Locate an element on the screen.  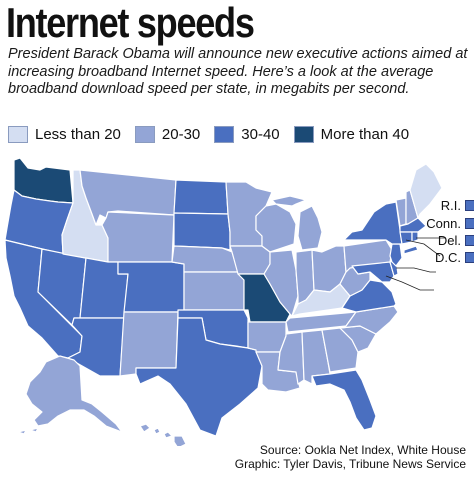
state-kansas is located at coordinates (214, 291).